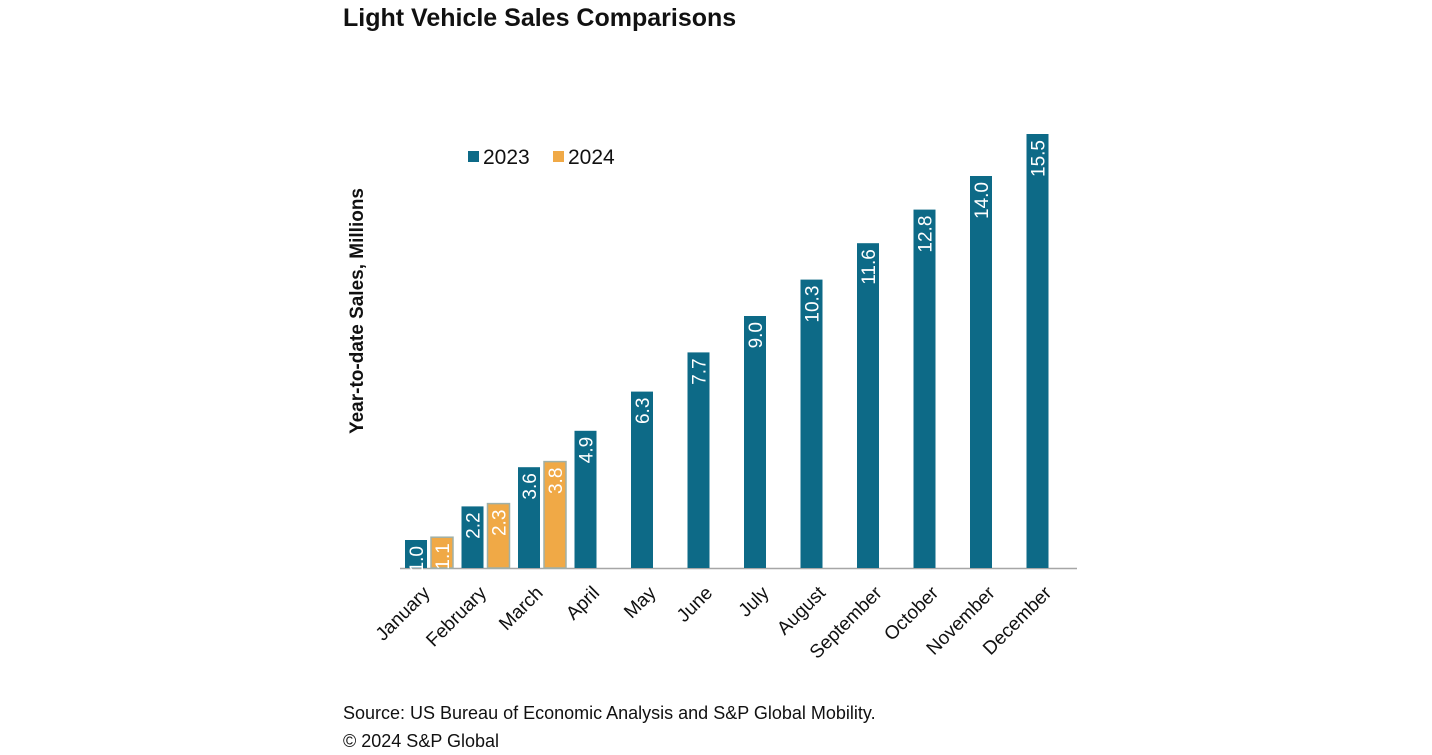 Image resolution: width=1432 pixels, height=755 pixels. I want to click on bar-2023-february, so click(472, 537).